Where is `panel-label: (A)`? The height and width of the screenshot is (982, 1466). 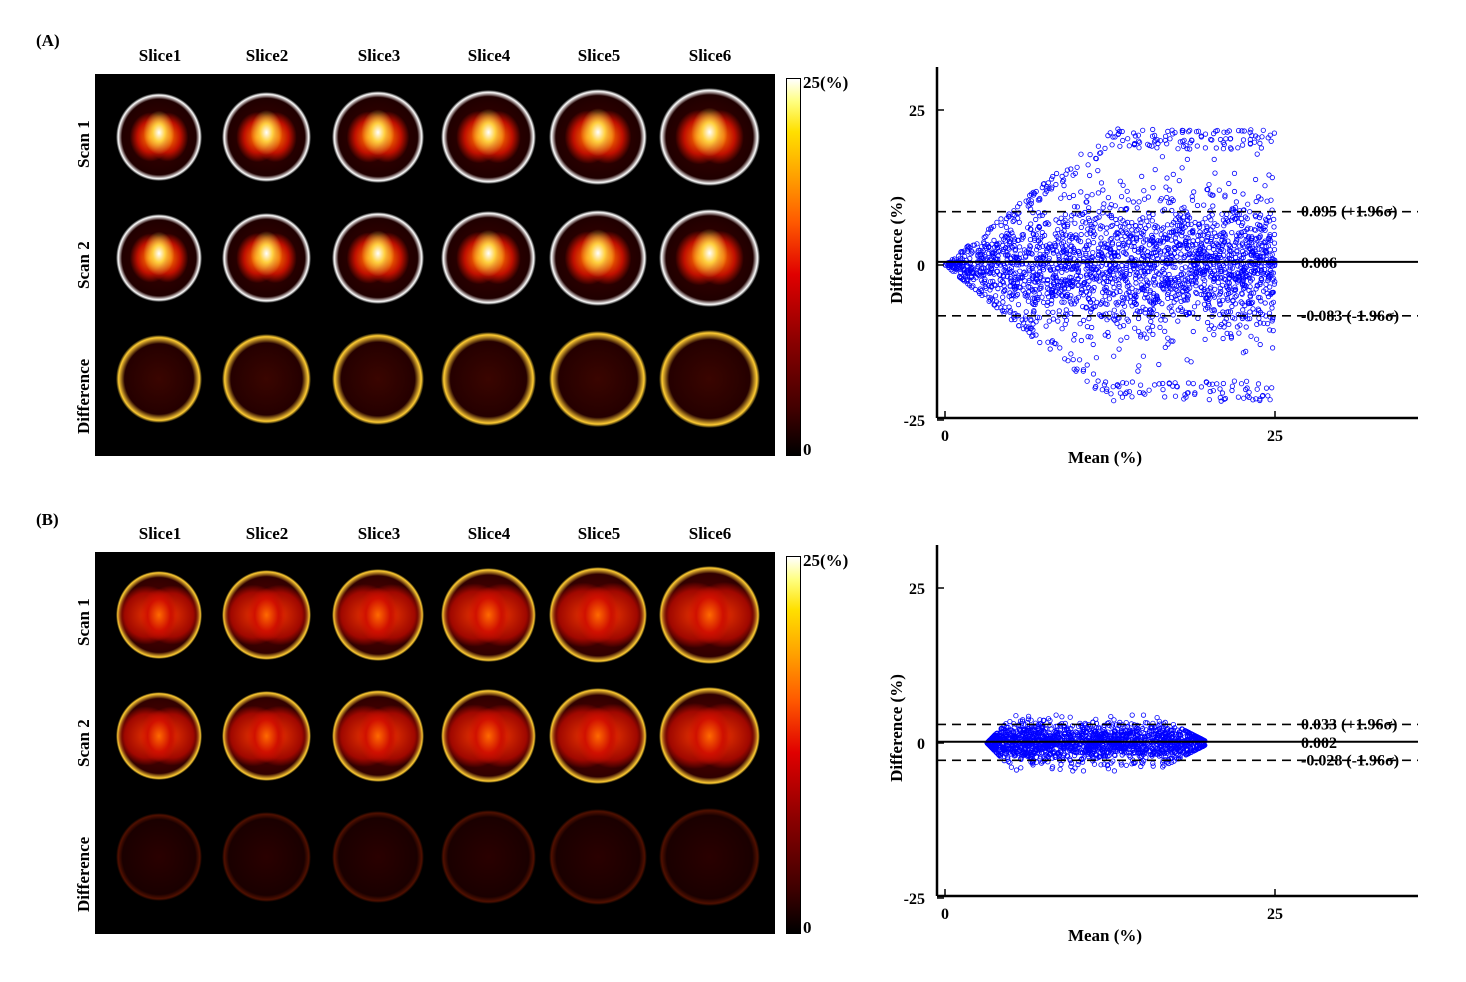
panel-label: (A) is located at coordinates (48, 40).